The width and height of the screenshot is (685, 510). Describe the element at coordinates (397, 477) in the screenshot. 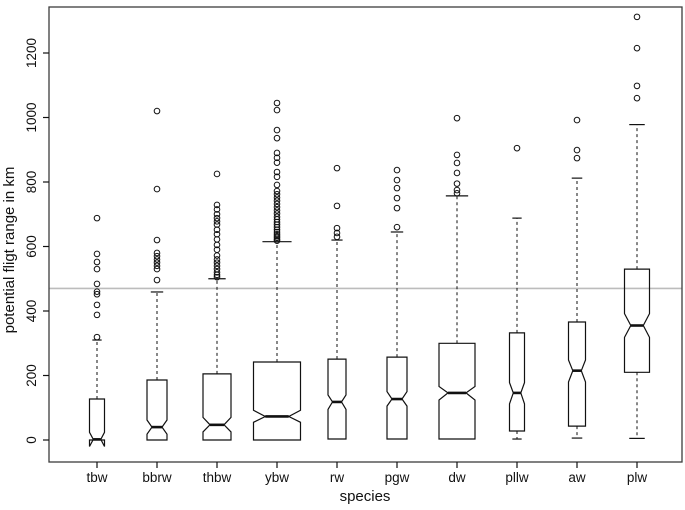

I see `x-tick-label: pgw` at that location.